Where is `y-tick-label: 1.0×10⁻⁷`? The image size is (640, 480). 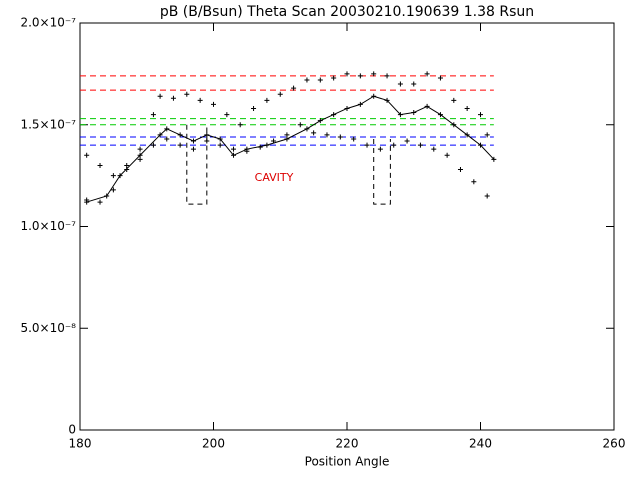
y-tick-label: 1.0×10⁻⁷ is located at coordinates (48, 226).